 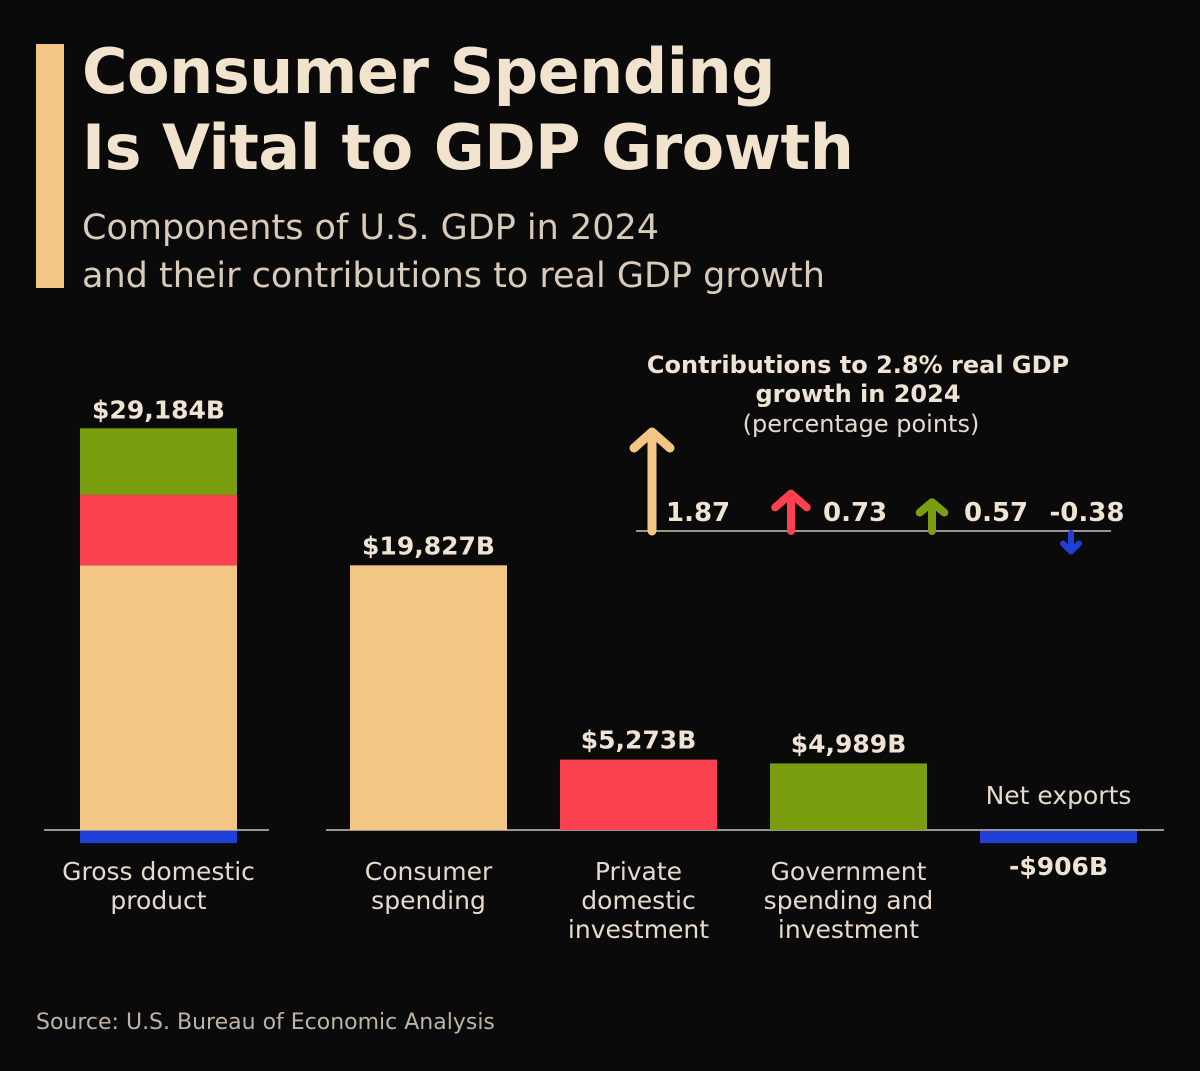 I want to click on page-title: Consumer Spending Is Vital to GDP Growth, so click(x=468, y=110).